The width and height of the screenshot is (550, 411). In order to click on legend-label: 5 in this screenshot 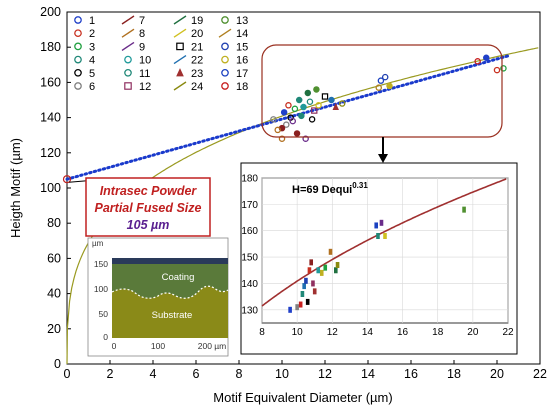, I will do `click(92, 74)`.